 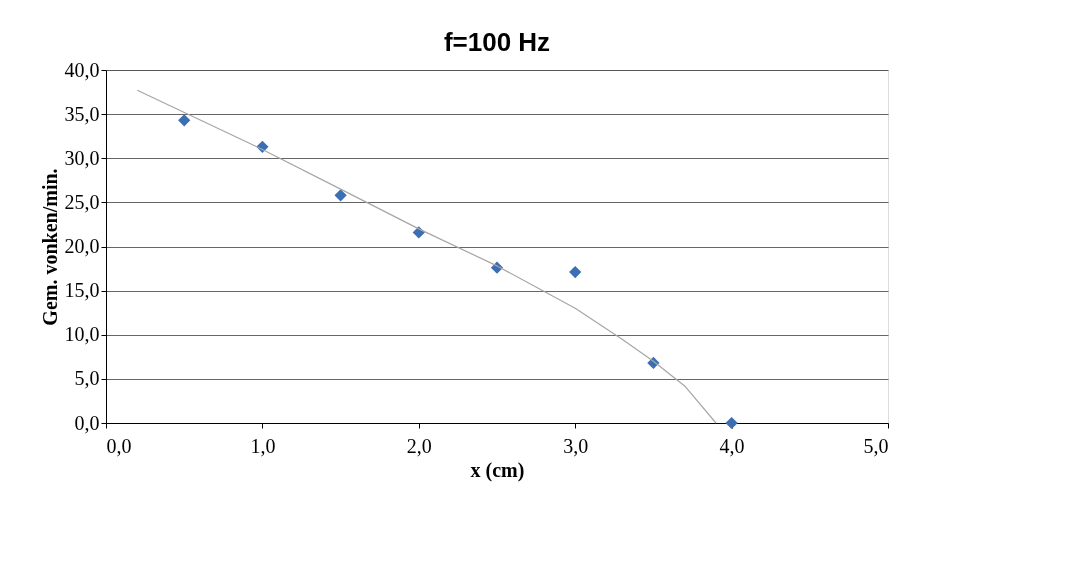 What do you see at coordinates (263, 445) in the screenshot?
I see `x-tick-label: 1,0` at bounding box center [263, 445].